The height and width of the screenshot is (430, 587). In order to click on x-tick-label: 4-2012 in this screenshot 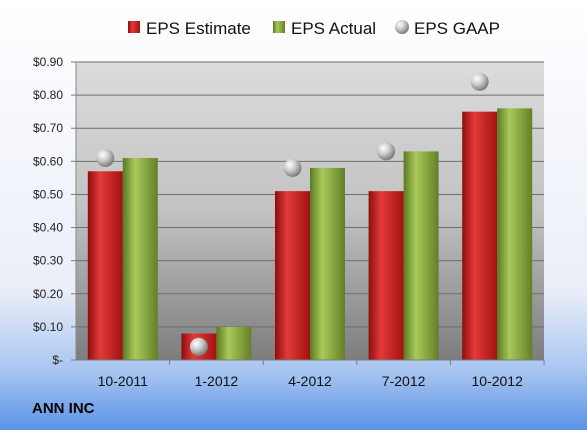, I will do `click(310, 381)`.